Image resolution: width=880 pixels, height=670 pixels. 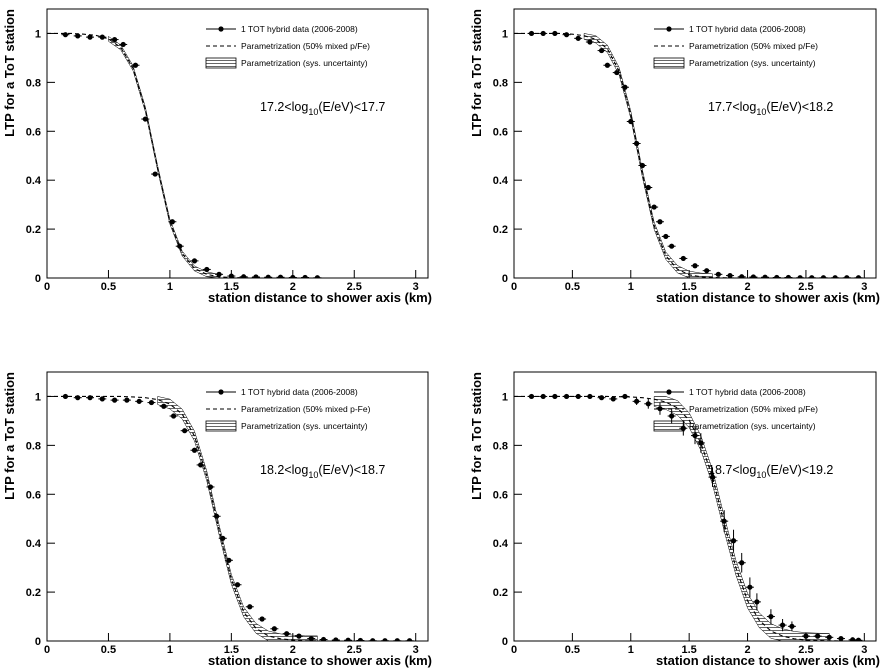 What do you see at coordinates (689, 154) in the screenshot?
I see `plot-area` at bounding box center [689, 154].